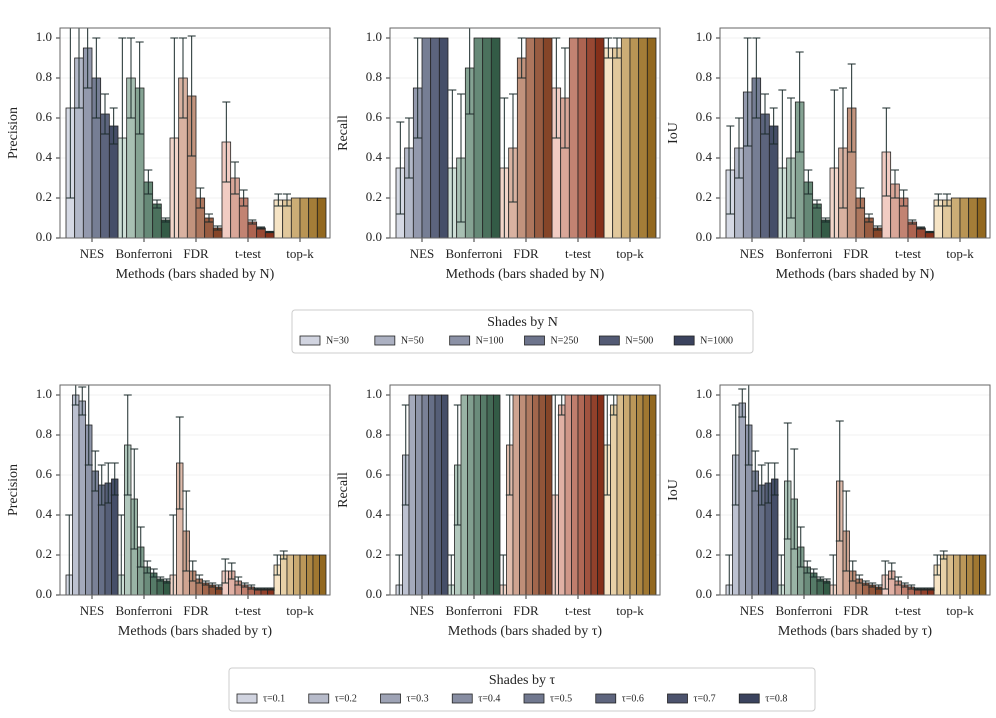 This screenshot has height=718, width=996. What do you see at coordinates (522, 680) in the screenshot?
I see `legend-title: Shades by τ` at bounding box center [522, 680].